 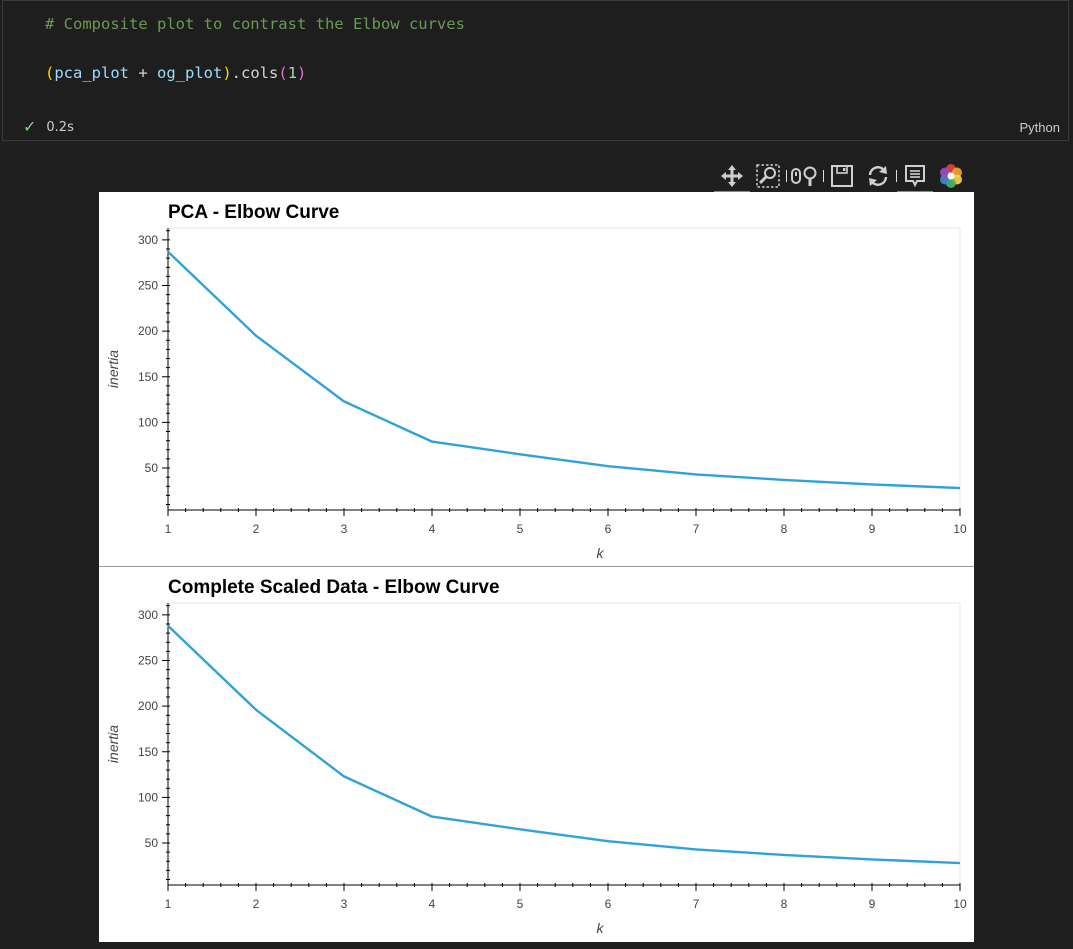 I want to click on execution-status: ✓ 0.2s, so click(x=48, y=127).